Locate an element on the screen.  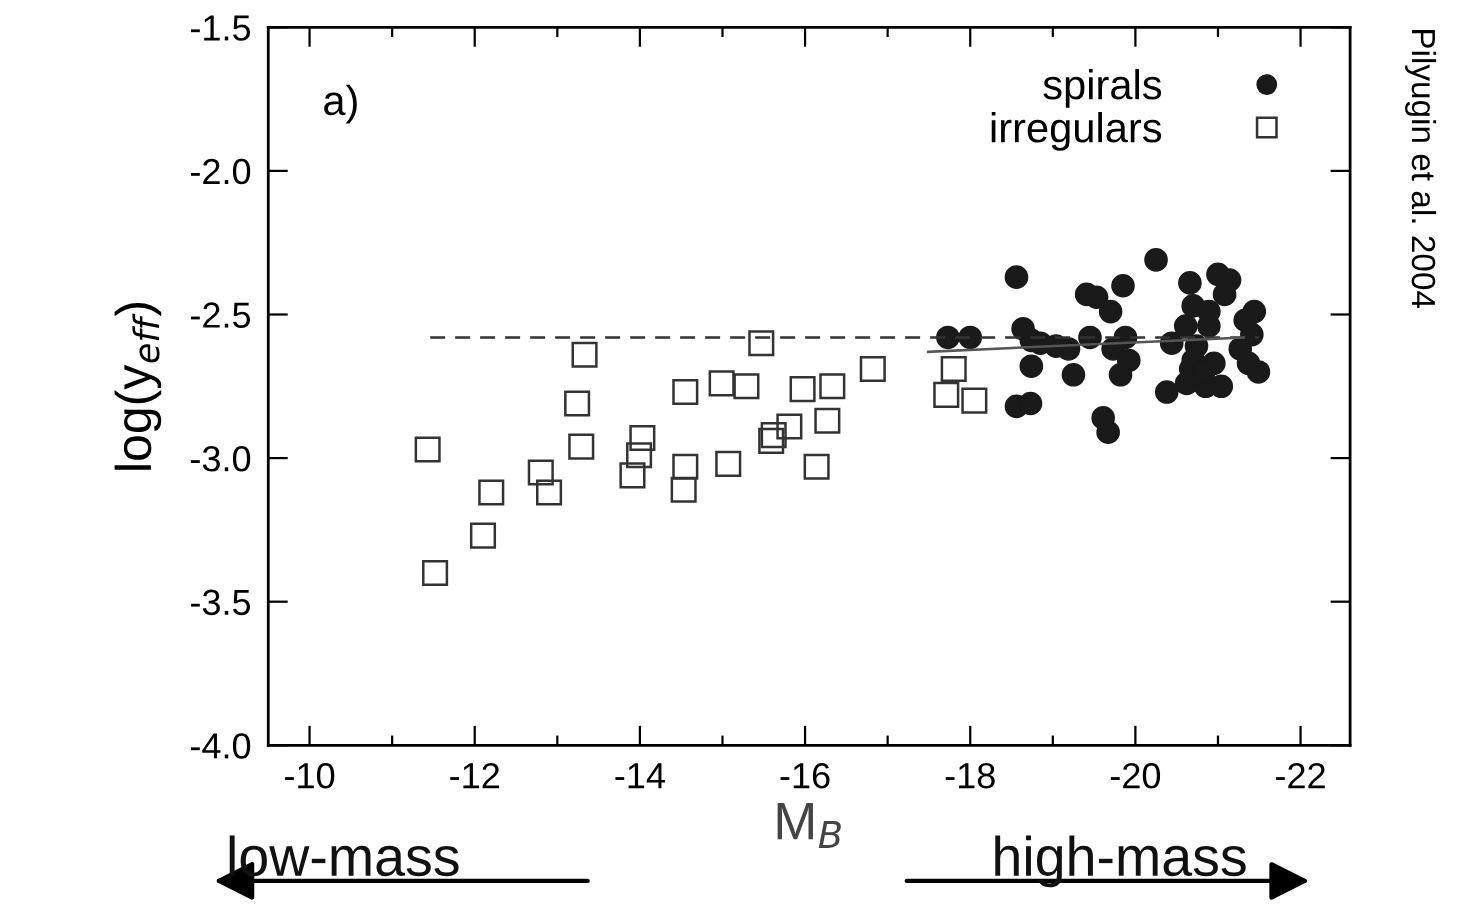
y-tick-label: -1.5 is located at coordinates (220, 28).